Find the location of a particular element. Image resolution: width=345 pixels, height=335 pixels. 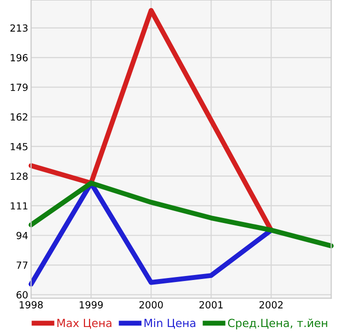

y-tick-label: 111 is located at coordinates (19, 206).